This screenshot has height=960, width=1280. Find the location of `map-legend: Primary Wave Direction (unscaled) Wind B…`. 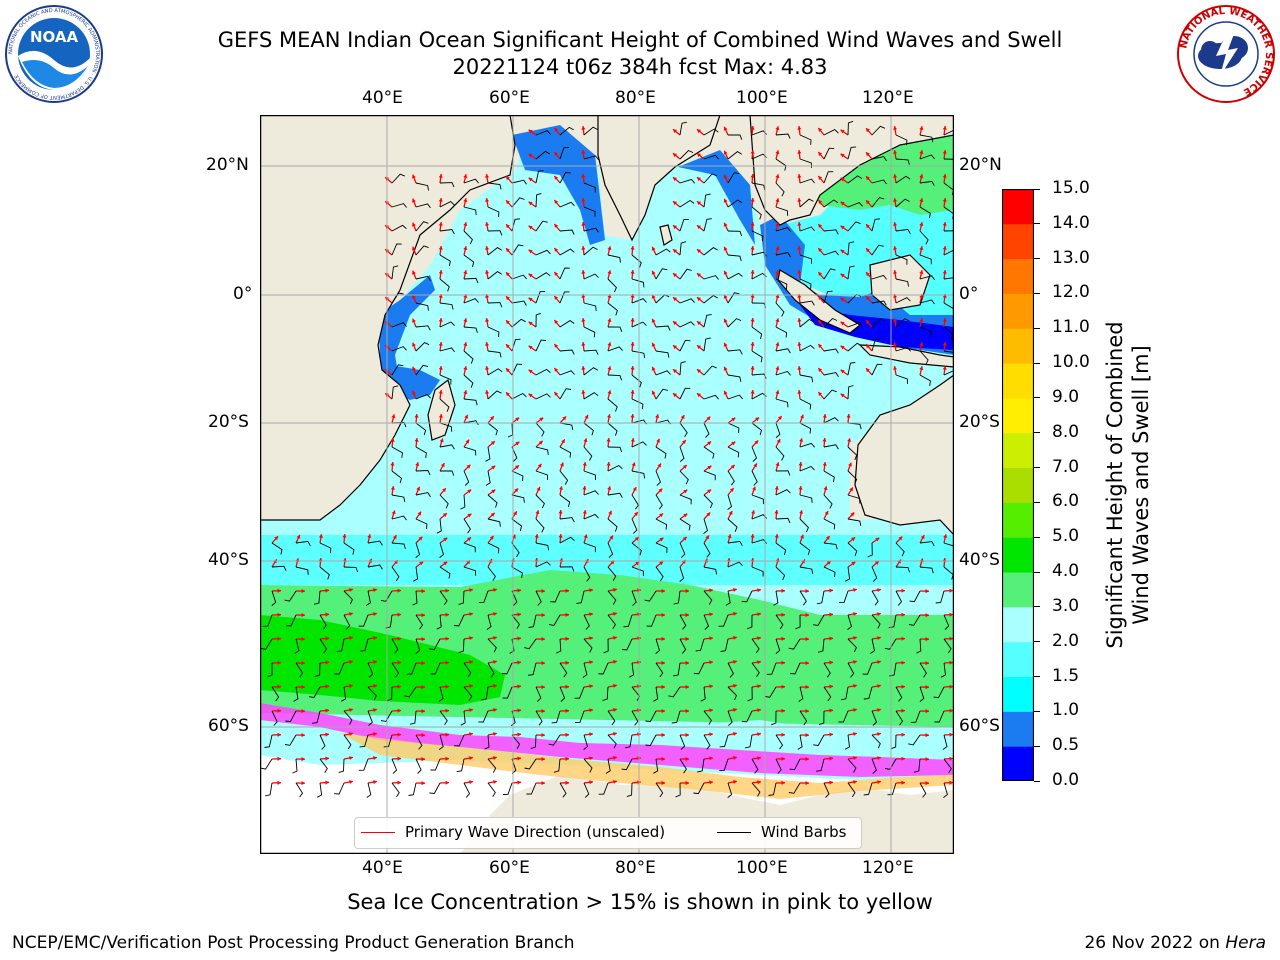

map-legend: Primary Wave Direction (unscaled) Wind B… is located at coordinates (608, 833).